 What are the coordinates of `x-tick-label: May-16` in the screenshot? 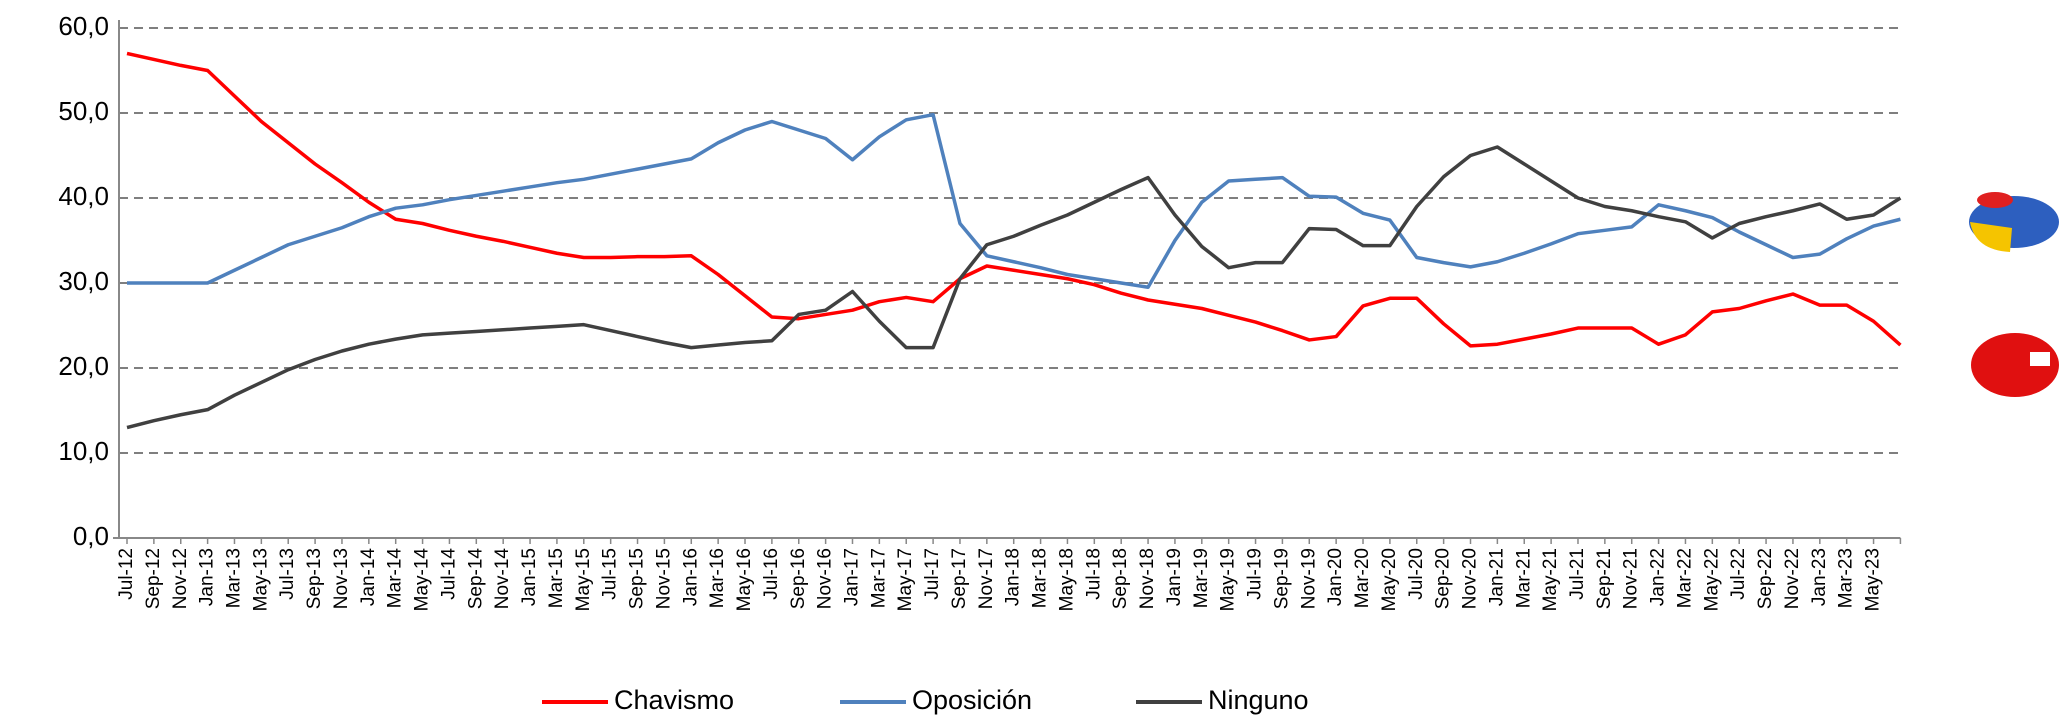 It's located at (744, 579).